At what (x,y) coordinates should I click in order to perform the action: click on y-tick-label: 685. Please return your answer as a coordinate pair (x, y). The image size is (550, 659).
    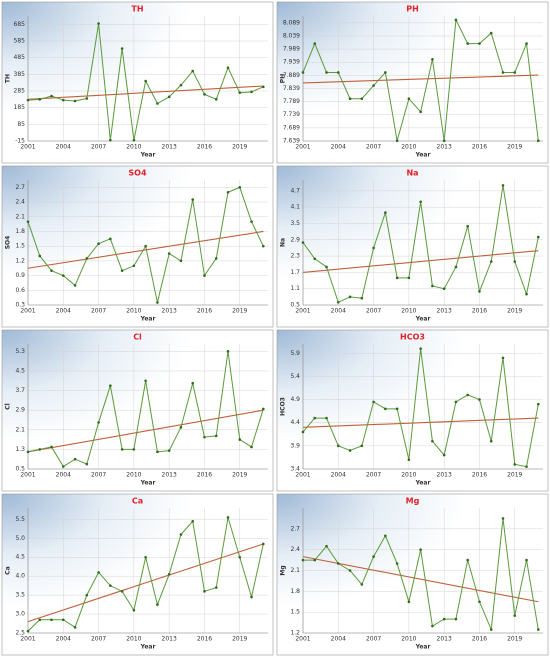
    Looking at the image, I should click on (20, 24).